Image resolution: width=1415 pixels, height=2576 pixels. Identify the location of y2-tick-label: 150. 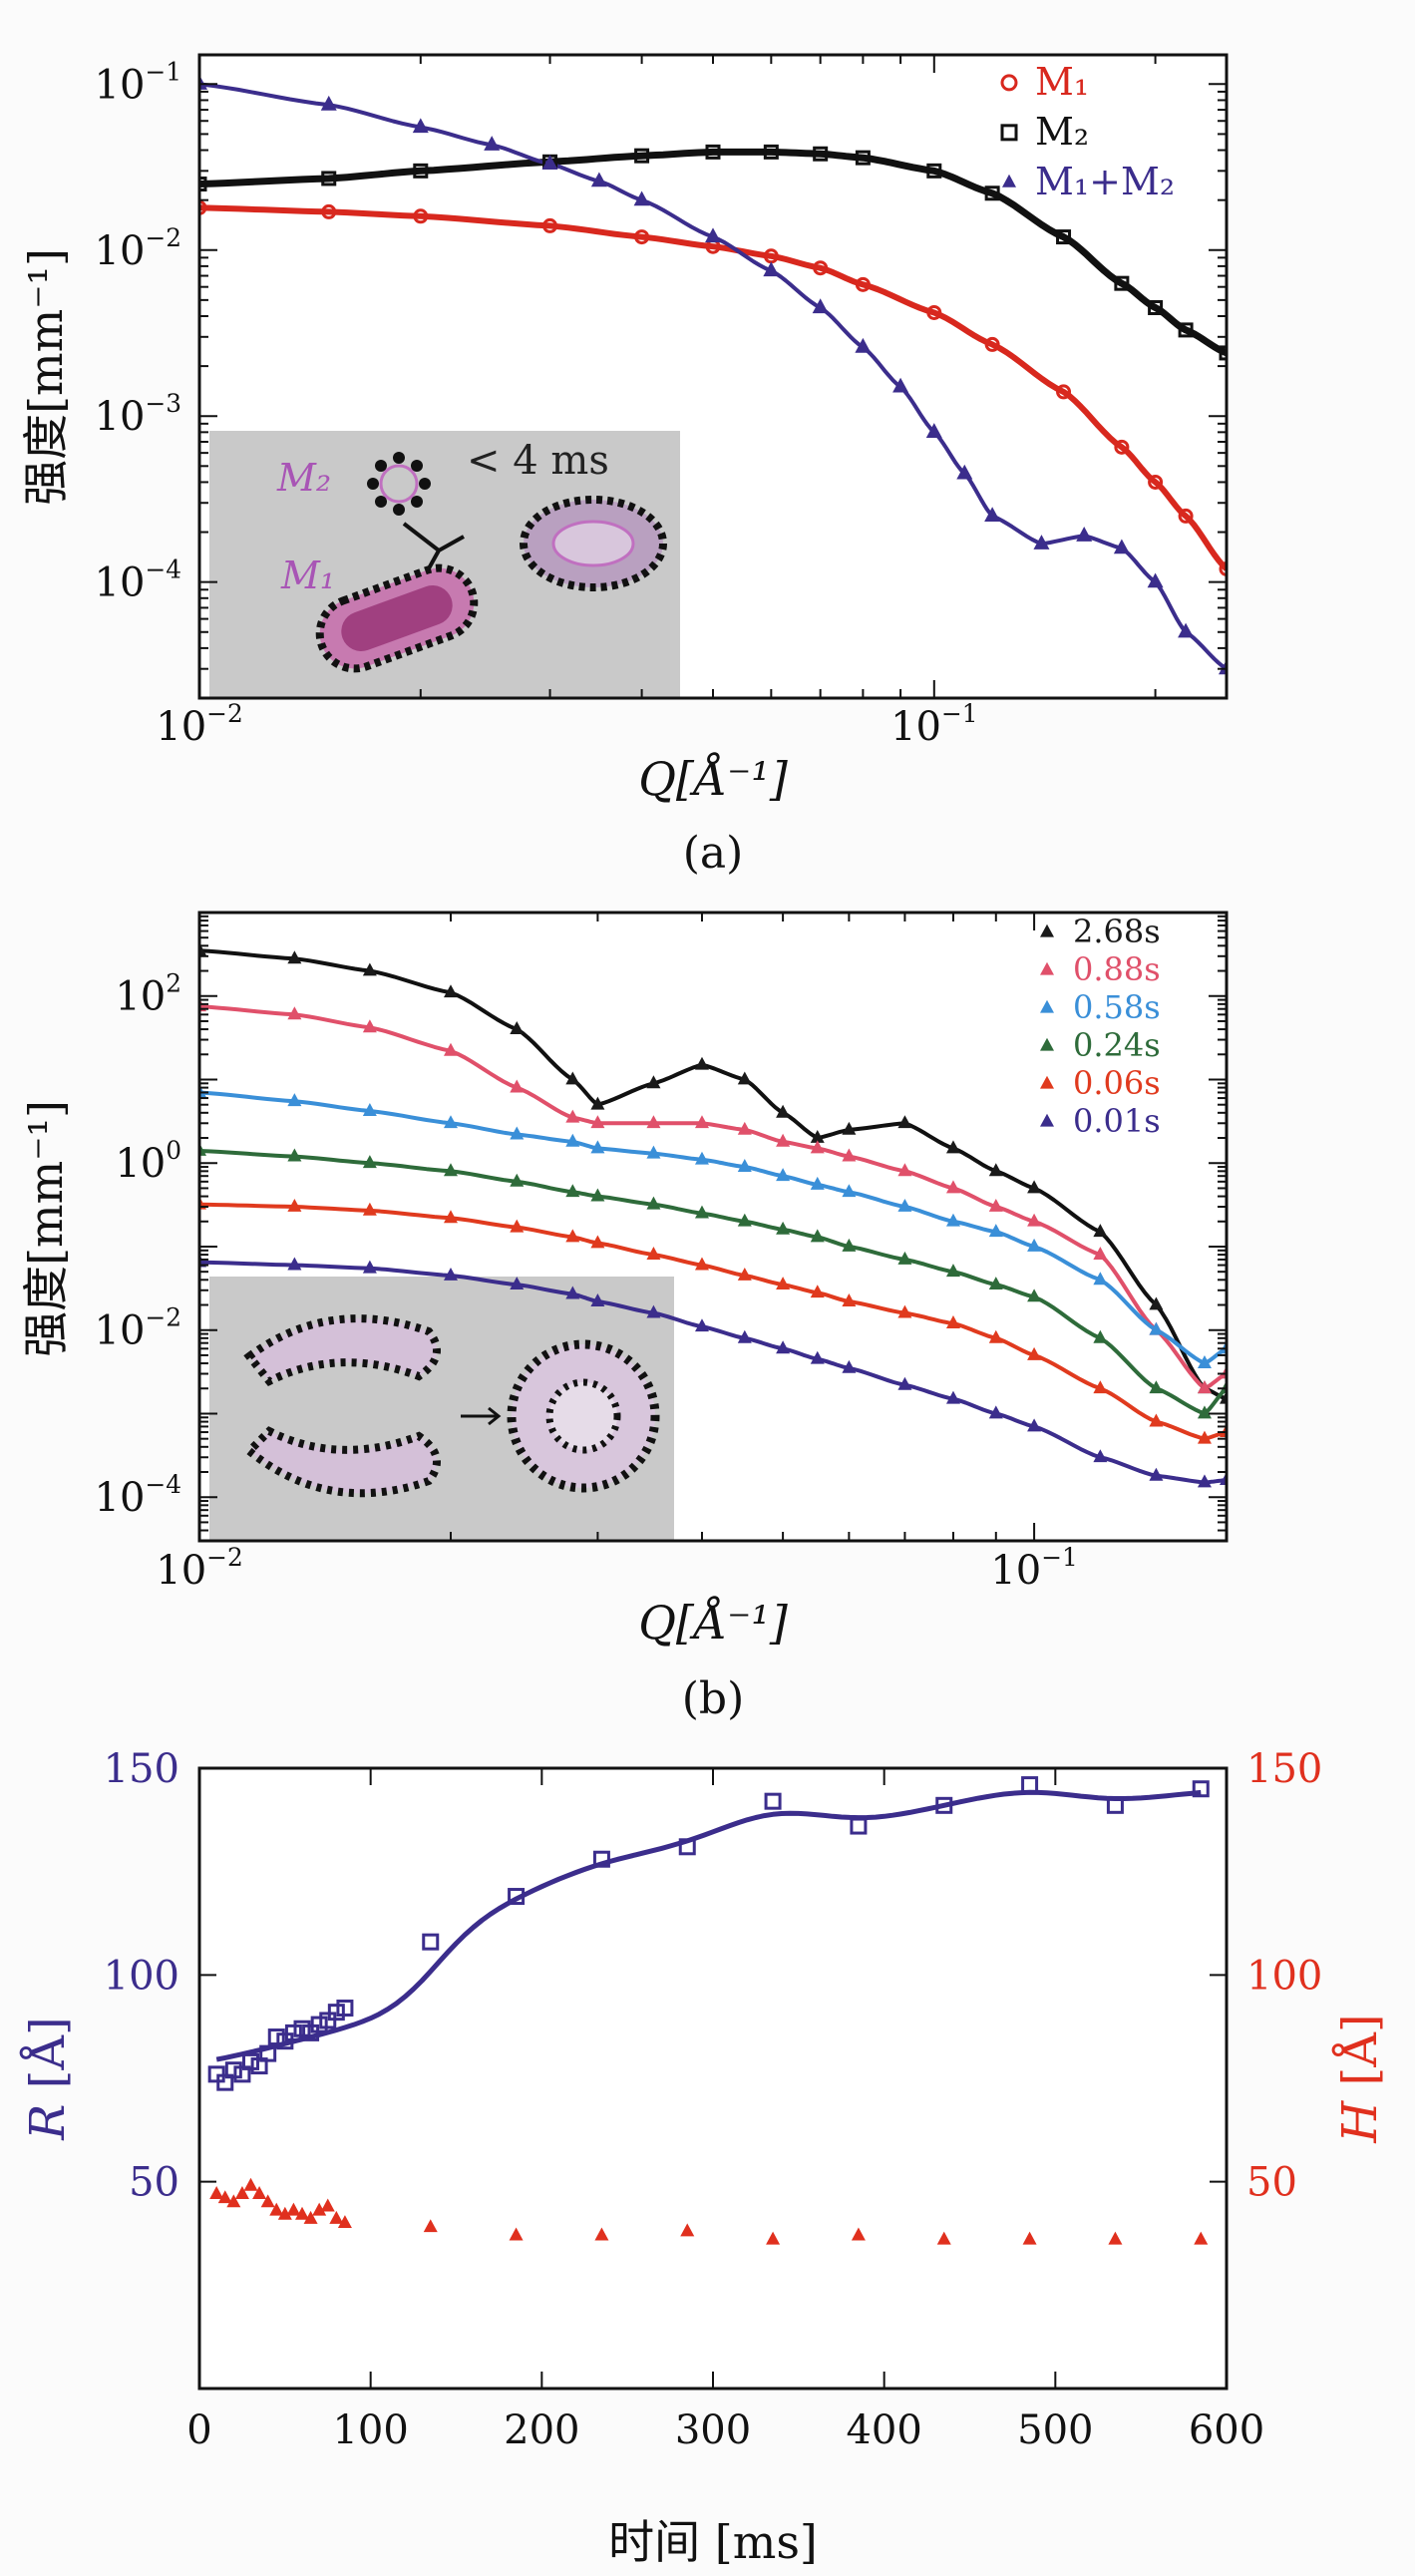
(1284, 1769).